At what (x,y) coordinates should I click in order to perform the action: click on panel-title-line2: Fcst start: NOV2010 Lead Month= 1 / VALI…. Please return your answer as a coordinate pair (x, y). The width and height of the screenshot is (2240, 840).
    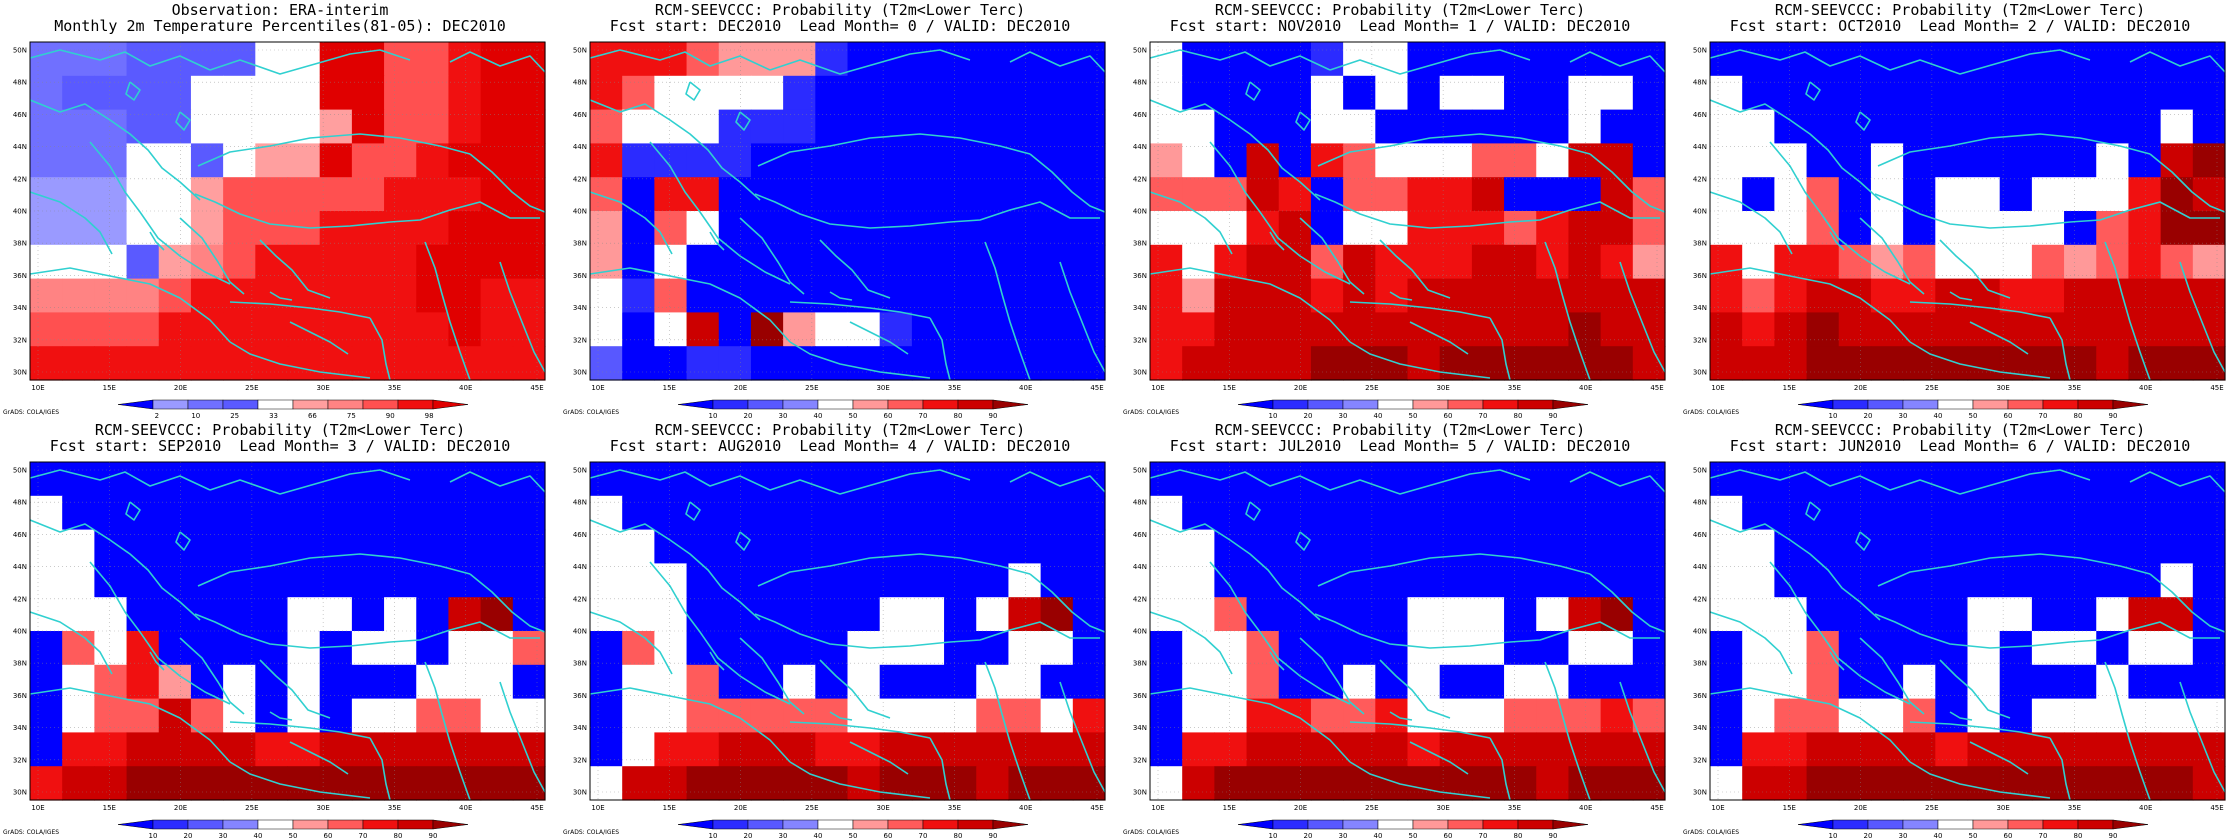
    Looking at the image, I should click on (1400, 26).